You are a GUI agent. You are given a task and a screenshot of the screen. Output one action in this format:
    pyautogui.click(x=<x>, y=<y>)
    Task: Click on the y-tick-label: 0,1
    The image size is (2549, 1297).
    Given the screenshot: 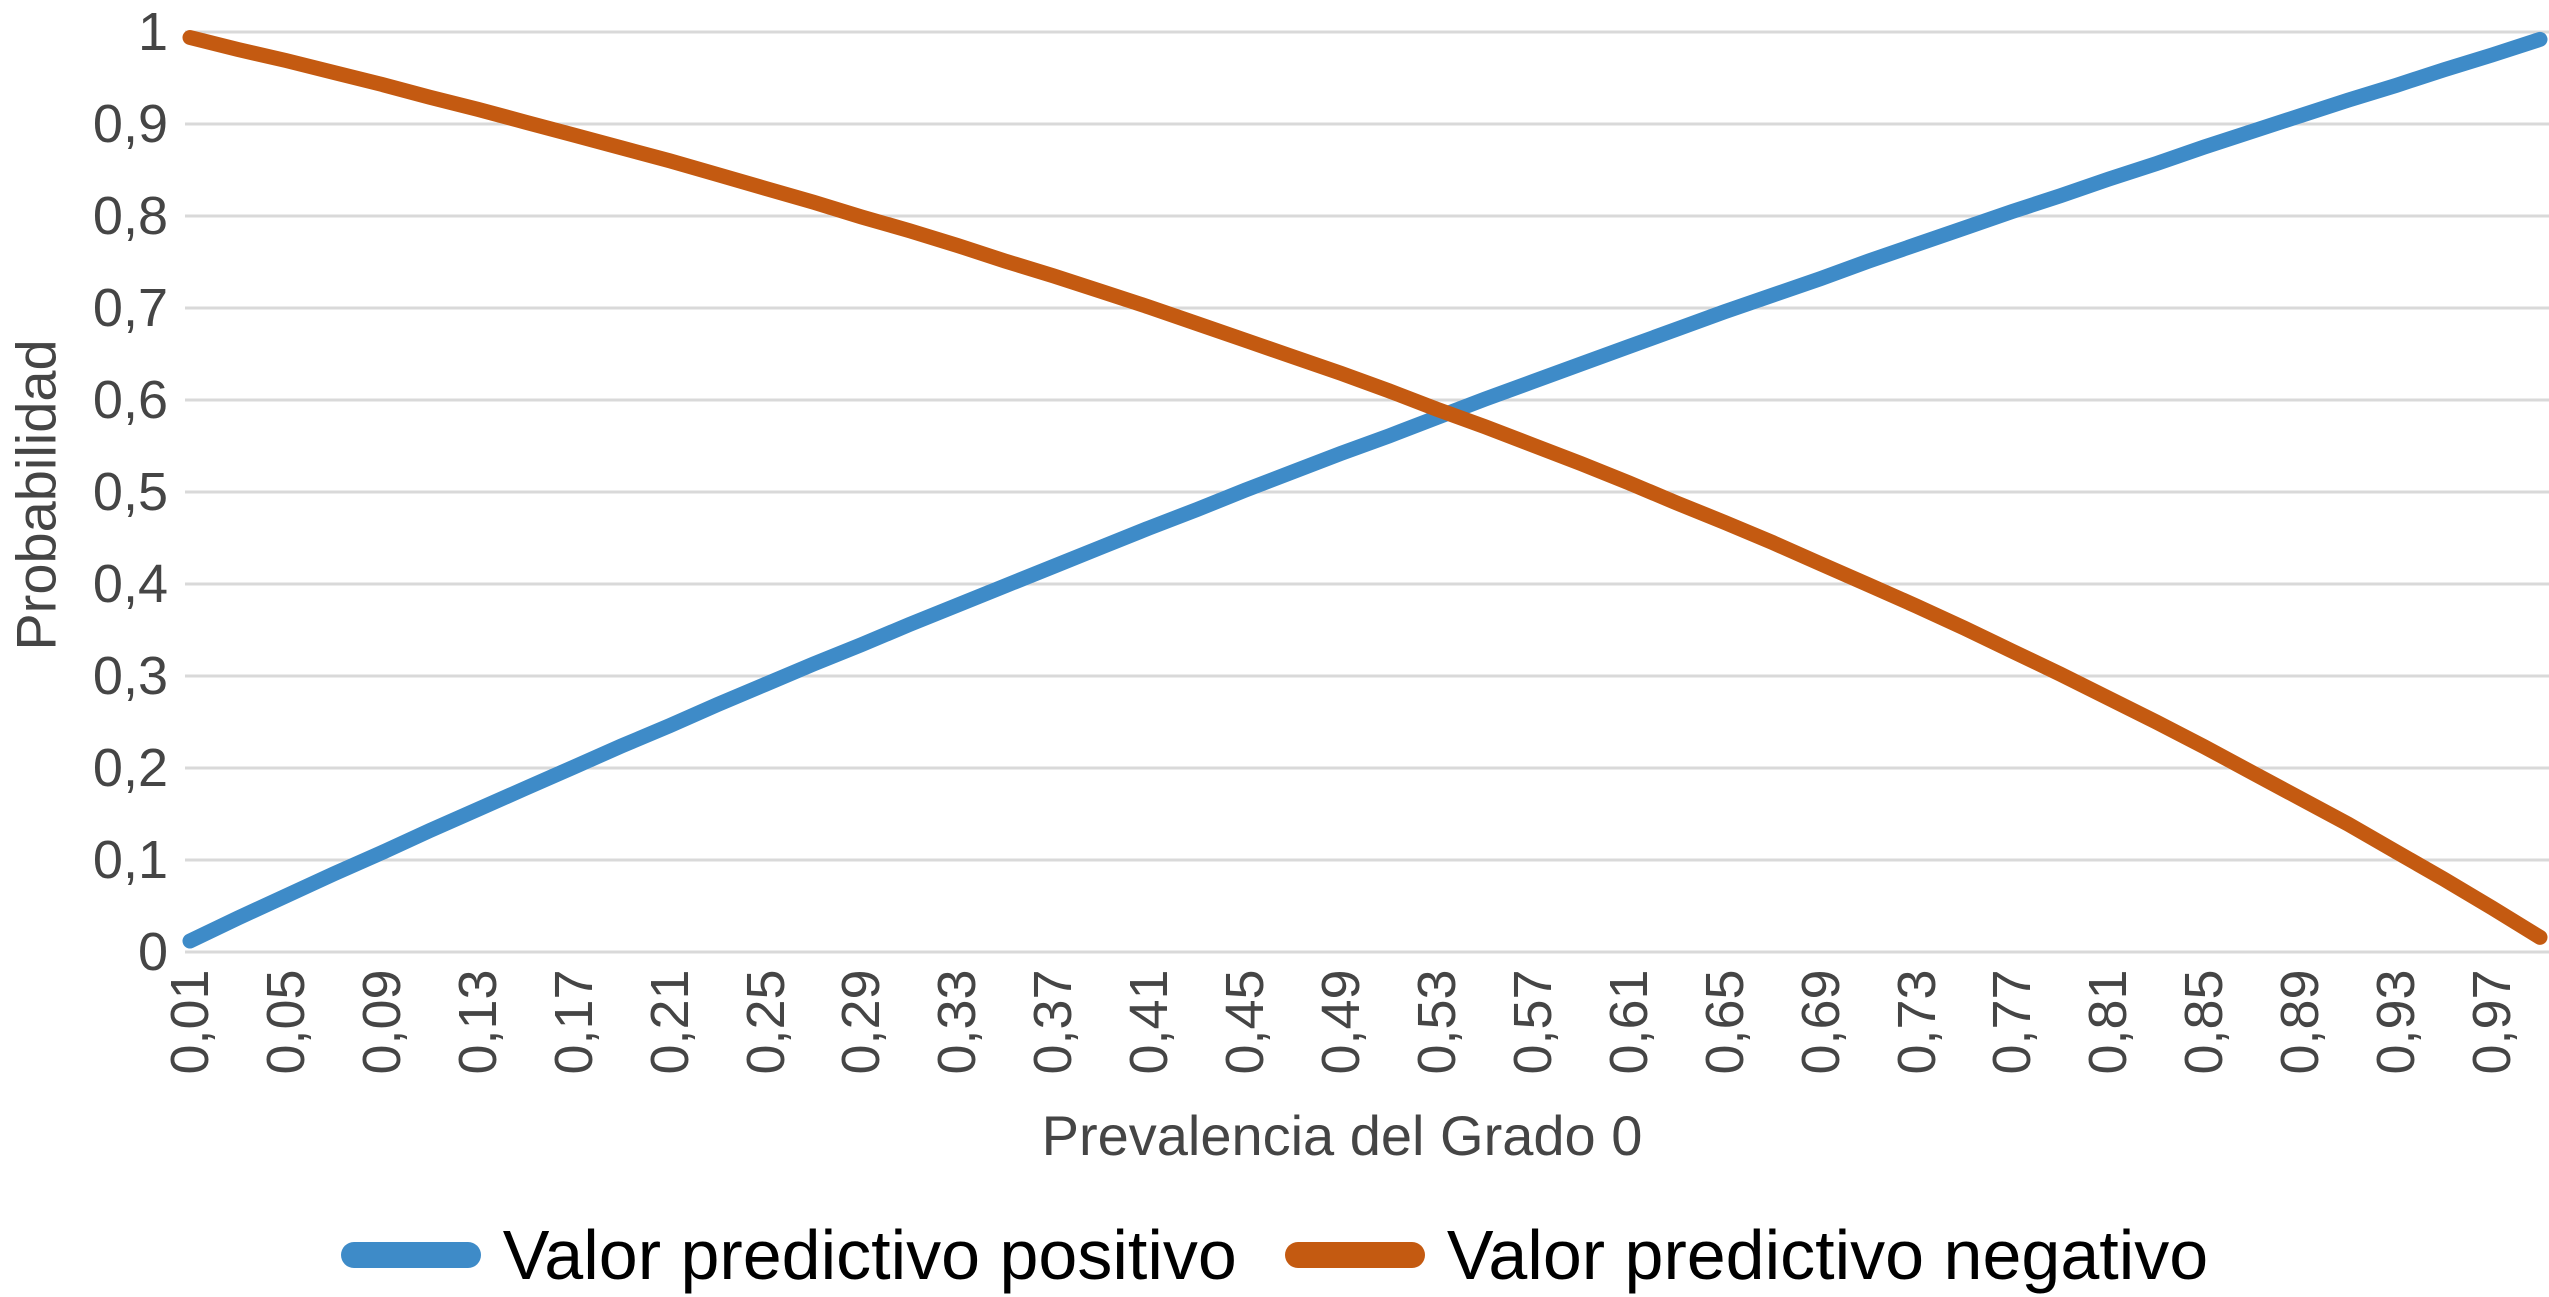 What is the action you would take?
    pyautogui.click(x=130, y=860)
    